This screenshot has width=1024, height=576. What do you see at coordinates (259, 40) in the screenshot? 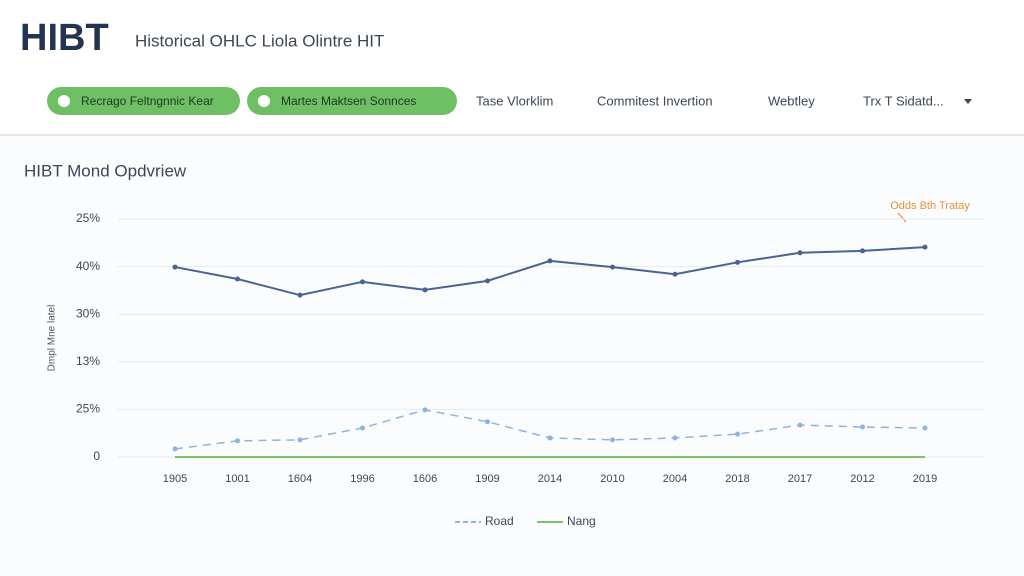
I see `subtitle: Historical OHLC Liola Olintre HIT` at bounding box center [259, 40].